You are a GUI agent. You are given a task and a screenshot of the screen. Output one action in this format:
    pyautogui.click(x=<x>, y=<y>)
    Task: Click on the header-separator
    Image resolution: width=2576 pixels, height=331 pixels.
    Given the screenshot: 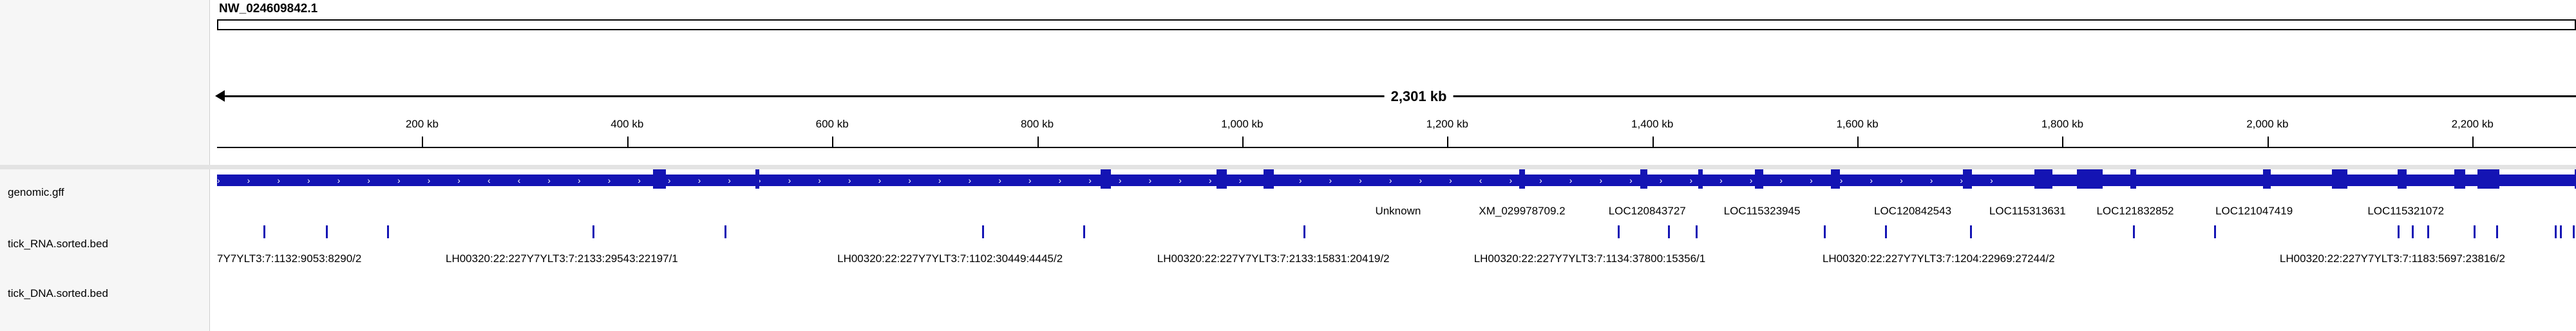 What is the action you would take?
    pyautogui.click(x=1288, y=167)
    